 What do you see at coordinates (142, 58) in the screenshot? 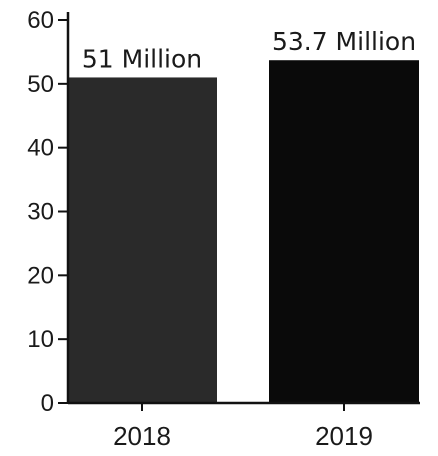
I see `data-label: 51 Million` at bounding box center [142, 58].